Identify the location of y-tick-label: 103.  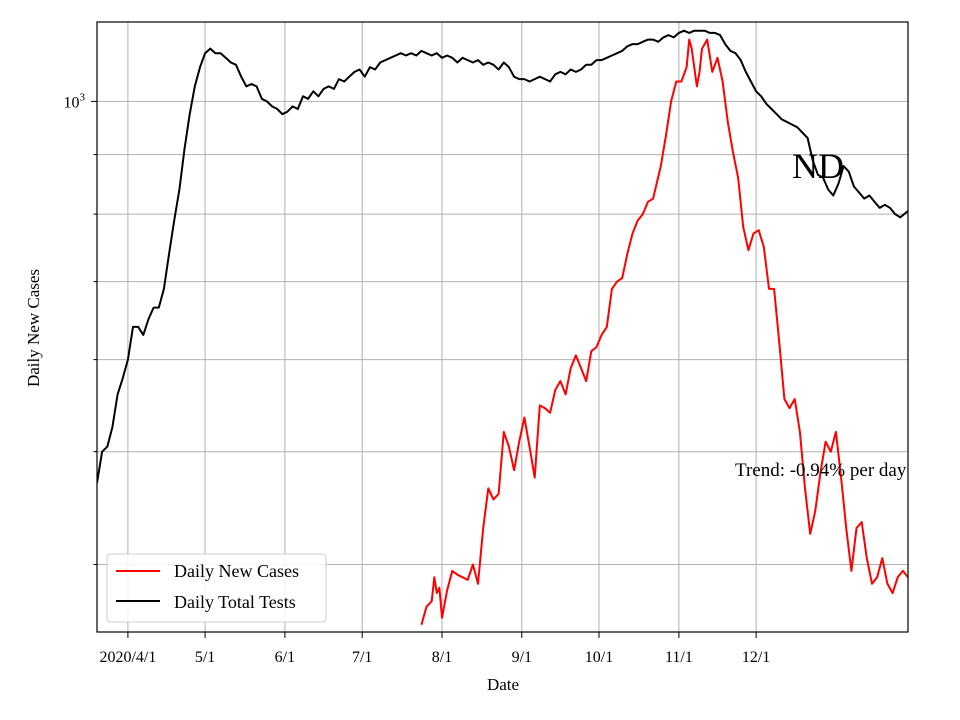
(75, 101).